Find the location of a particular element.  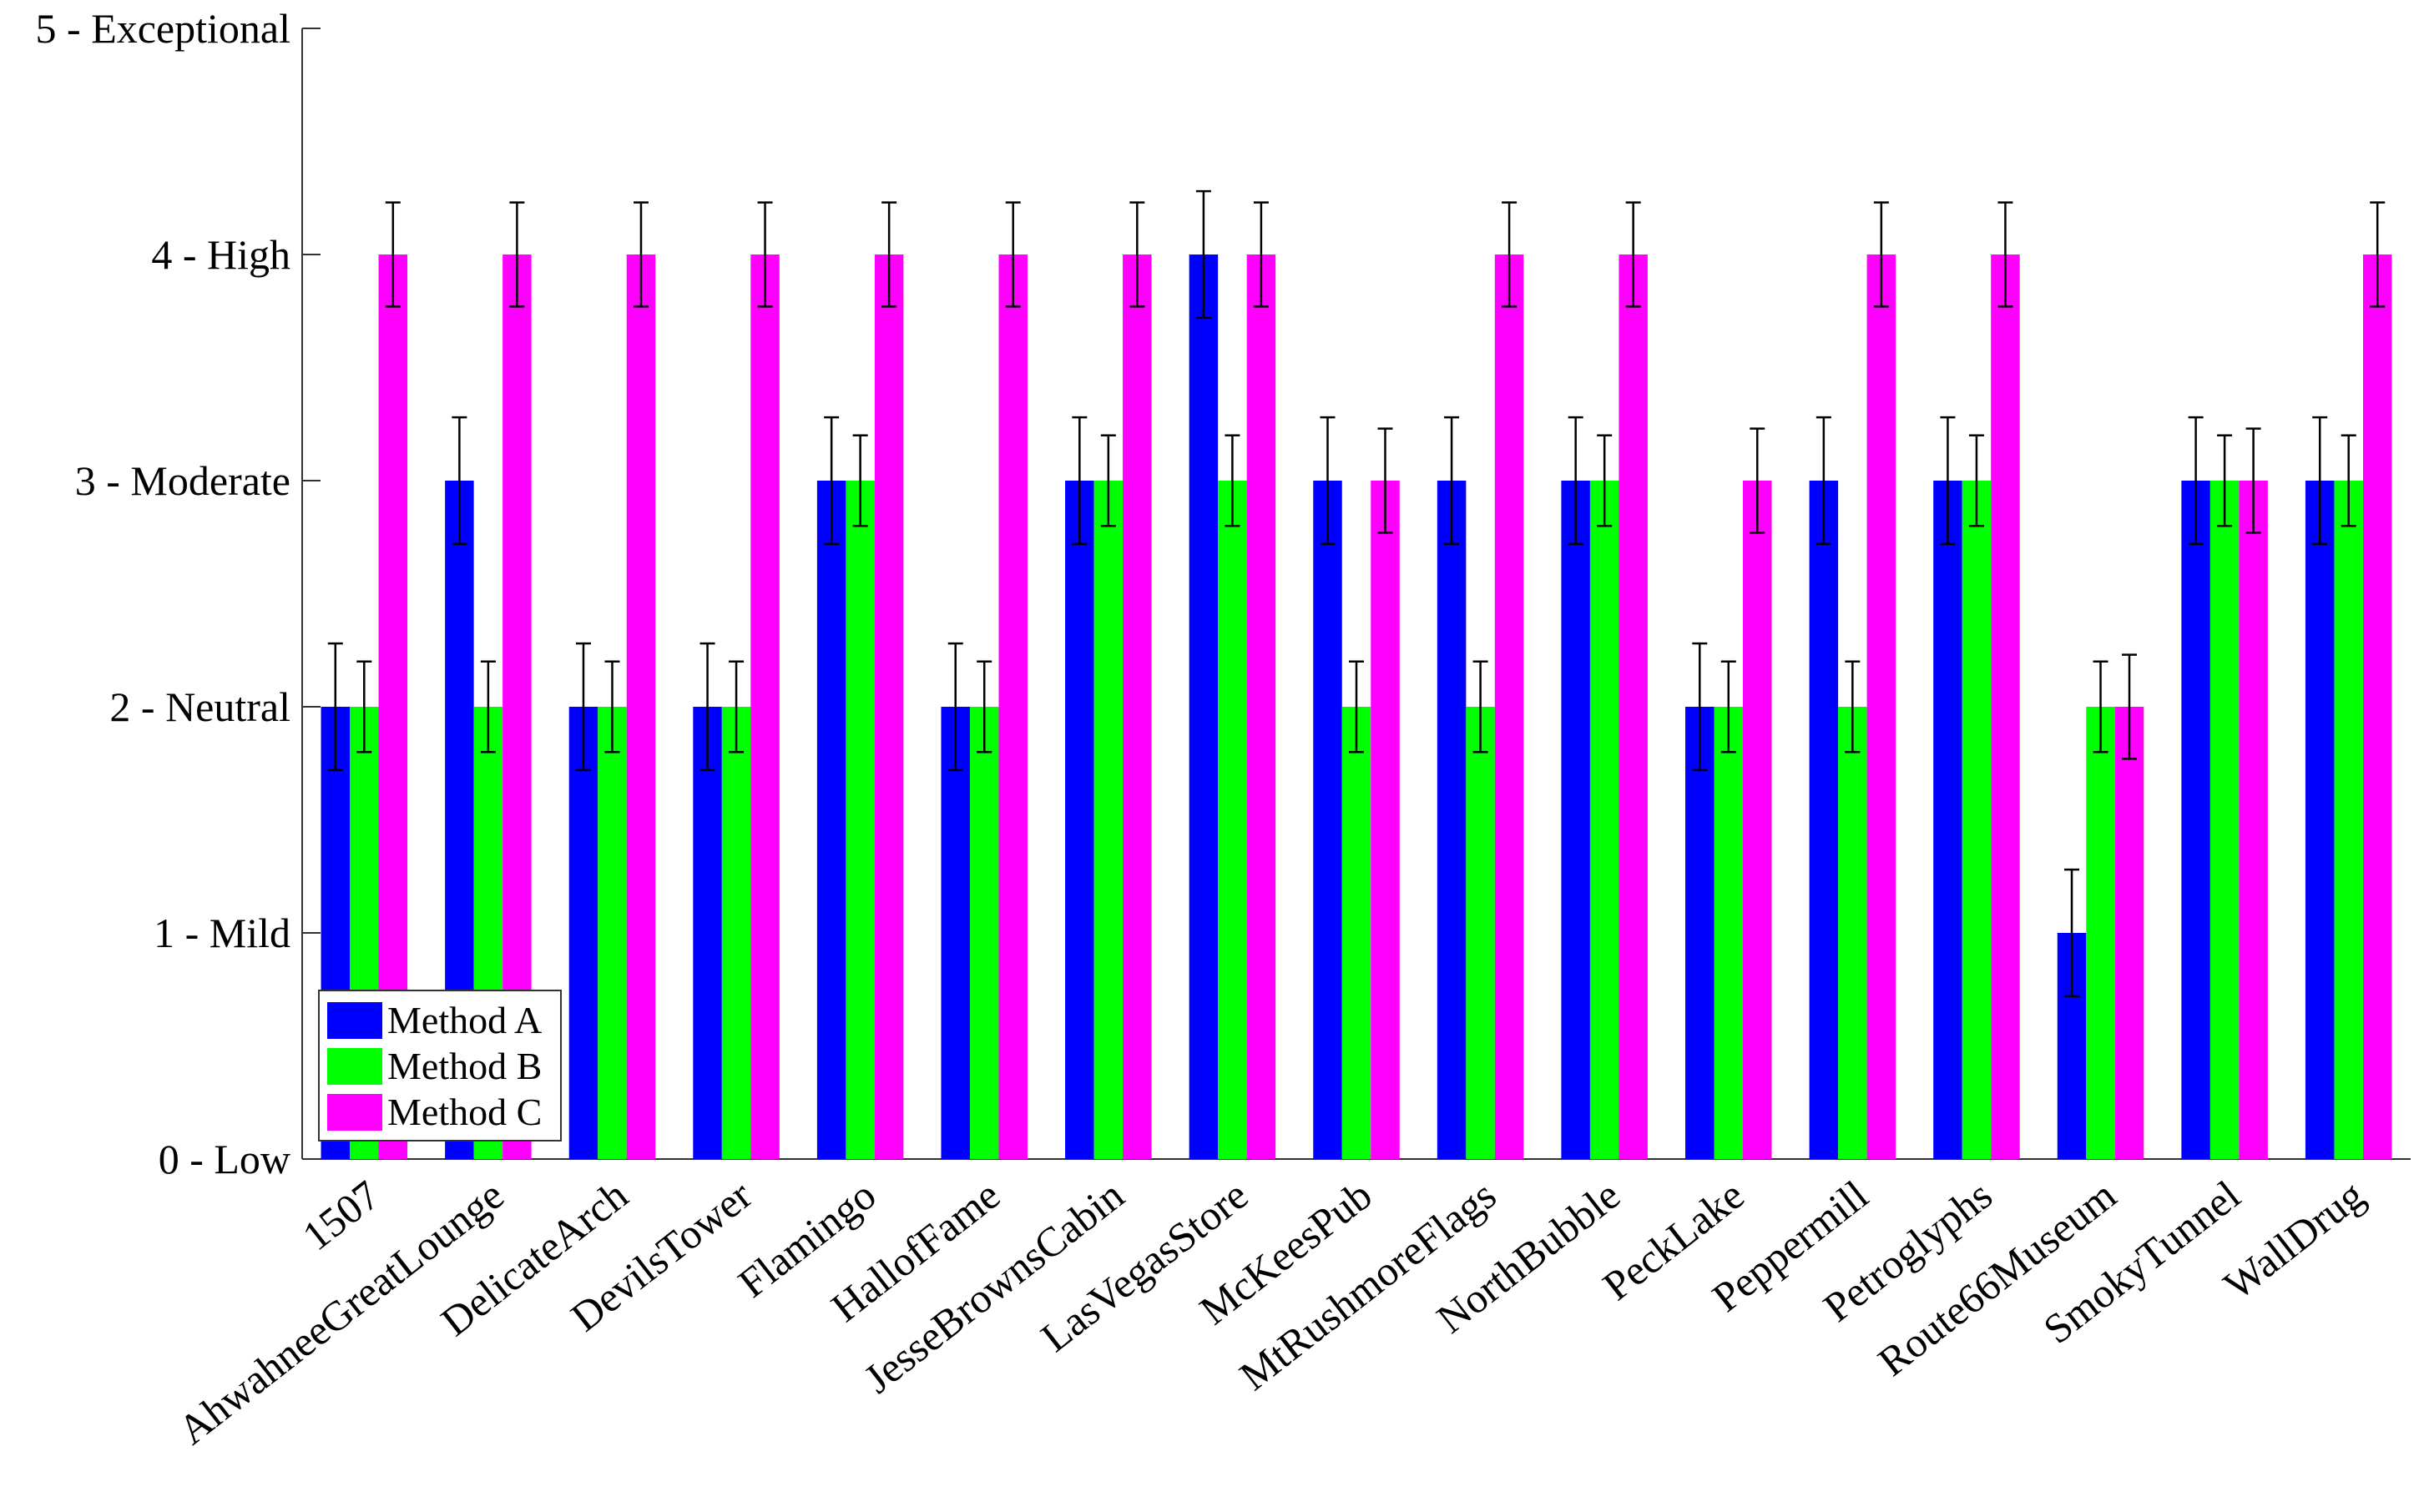

category-label: WallDrug is located at coordinates (2294, 1240).